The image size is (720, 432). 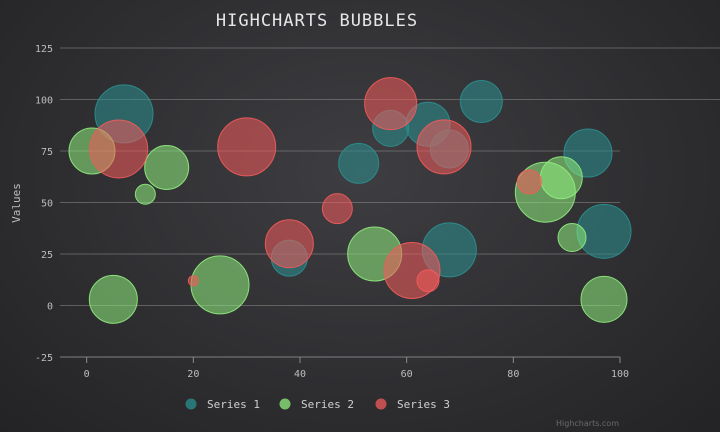 What do you see at coordinates (513, 374) in the screenshot?
I see `x-tick-label: 80` at bounding box center [513, 374].